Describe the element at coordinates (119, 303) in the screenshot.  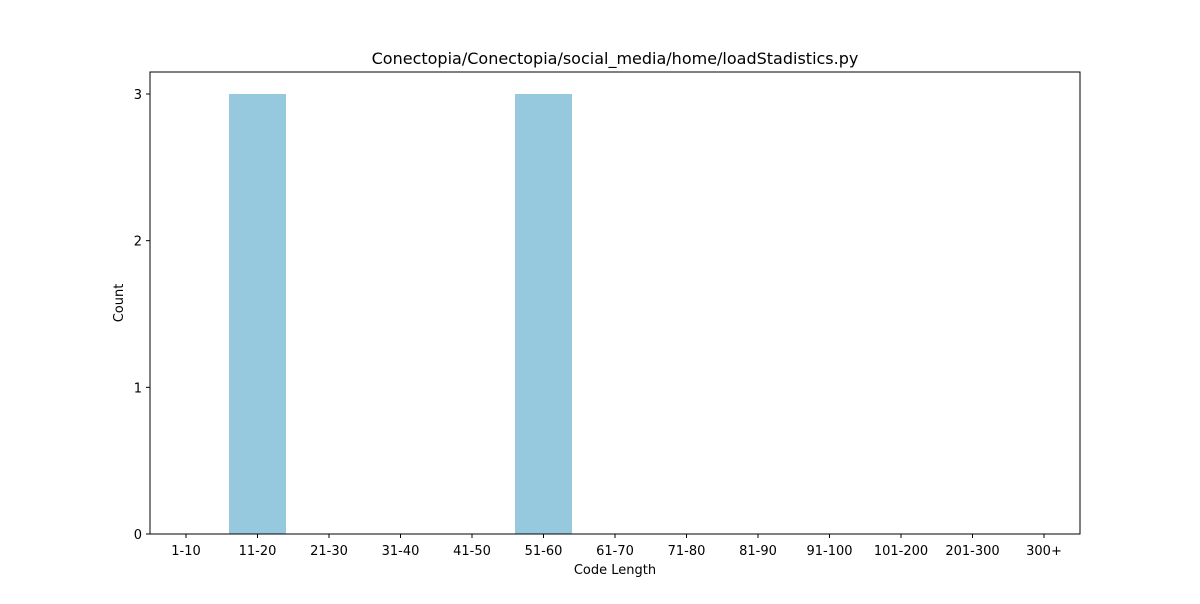
I see `y-axis-label: Count` at that location.